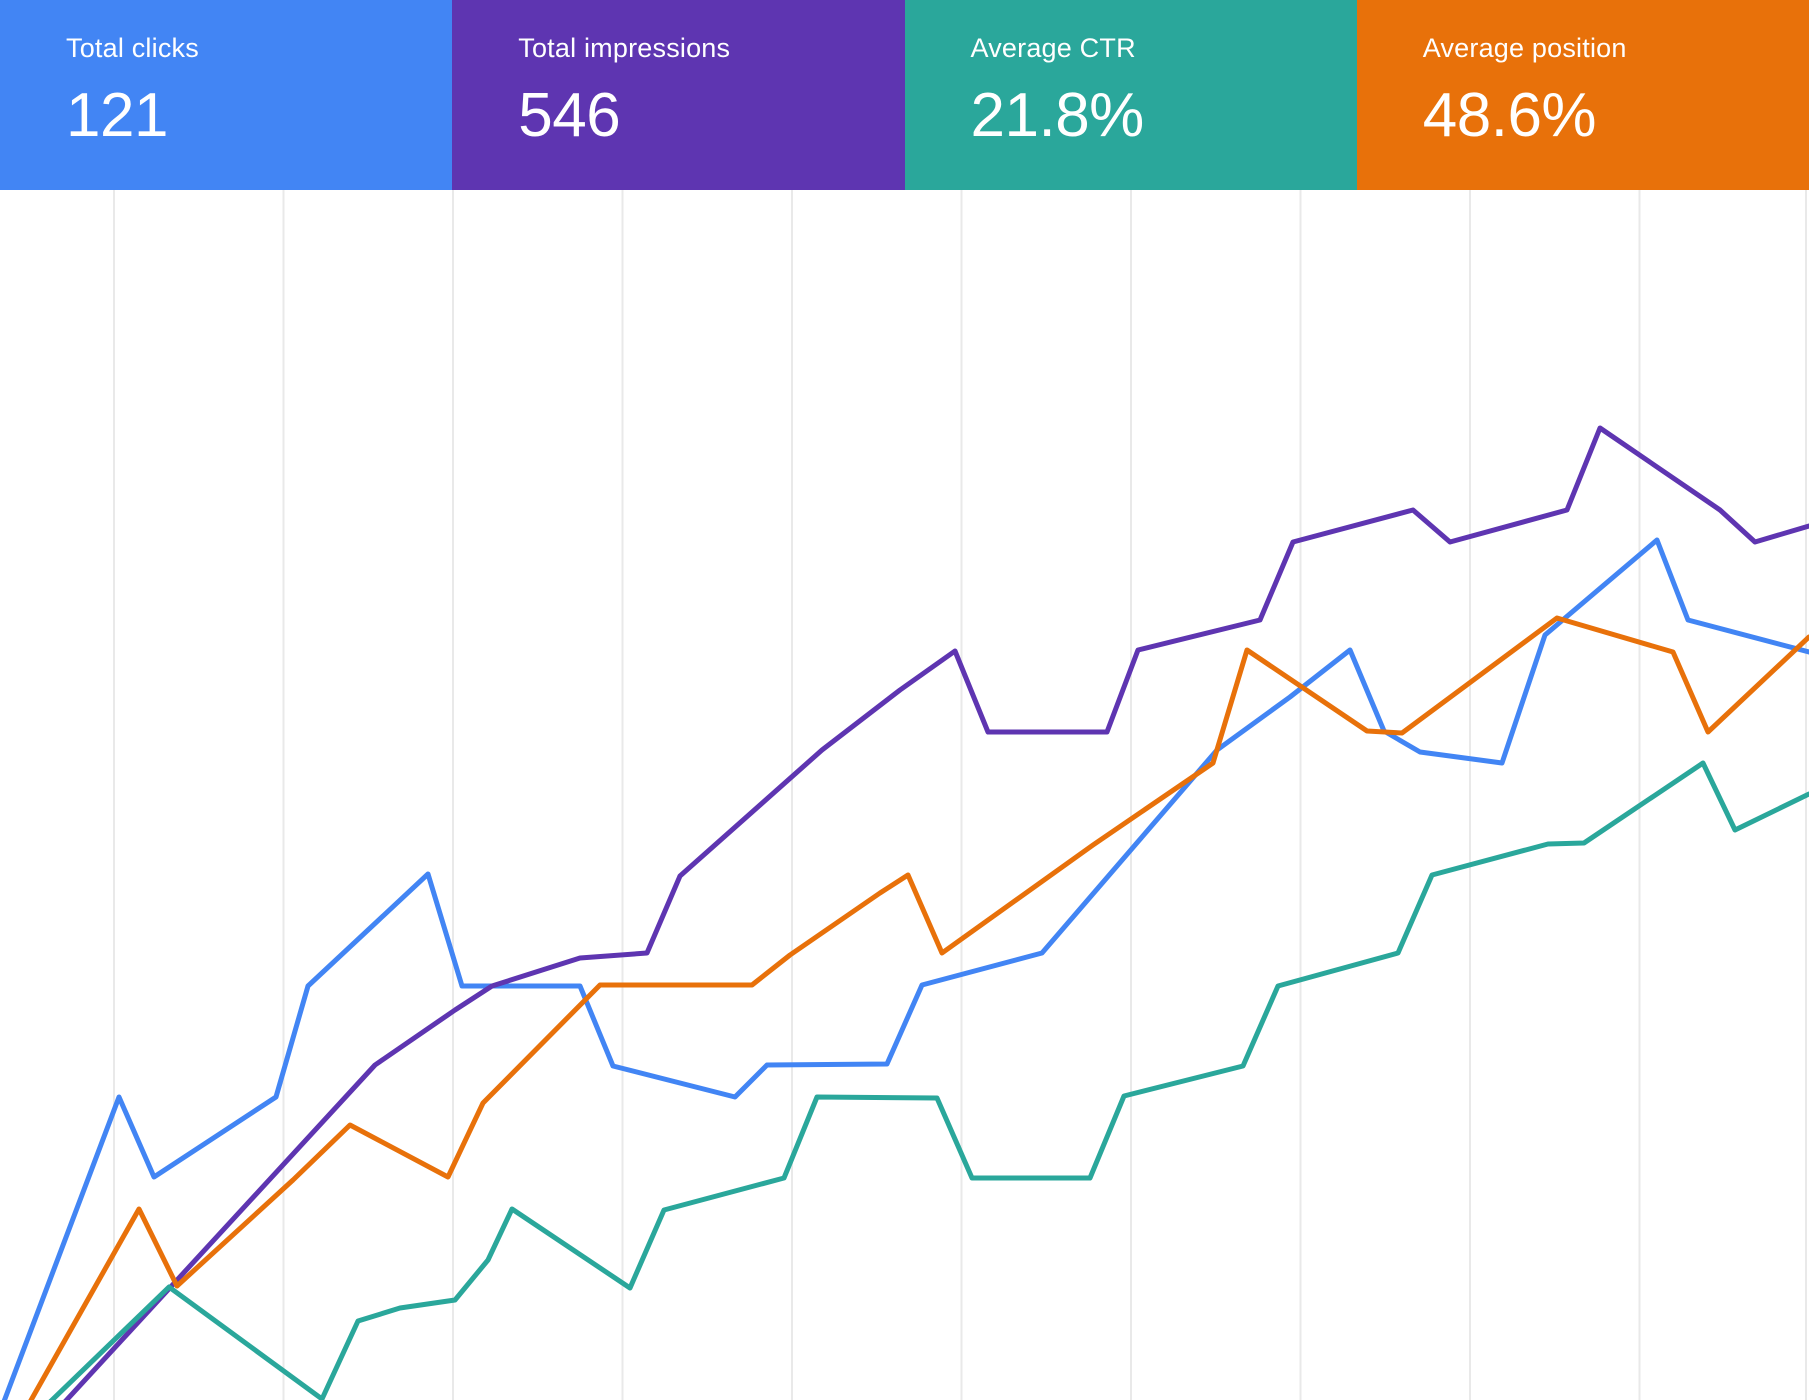  Describe the element at coordinates (1053, 48) in the screenshot. I see `card-label-average-ctr: Average CTR` at that location.